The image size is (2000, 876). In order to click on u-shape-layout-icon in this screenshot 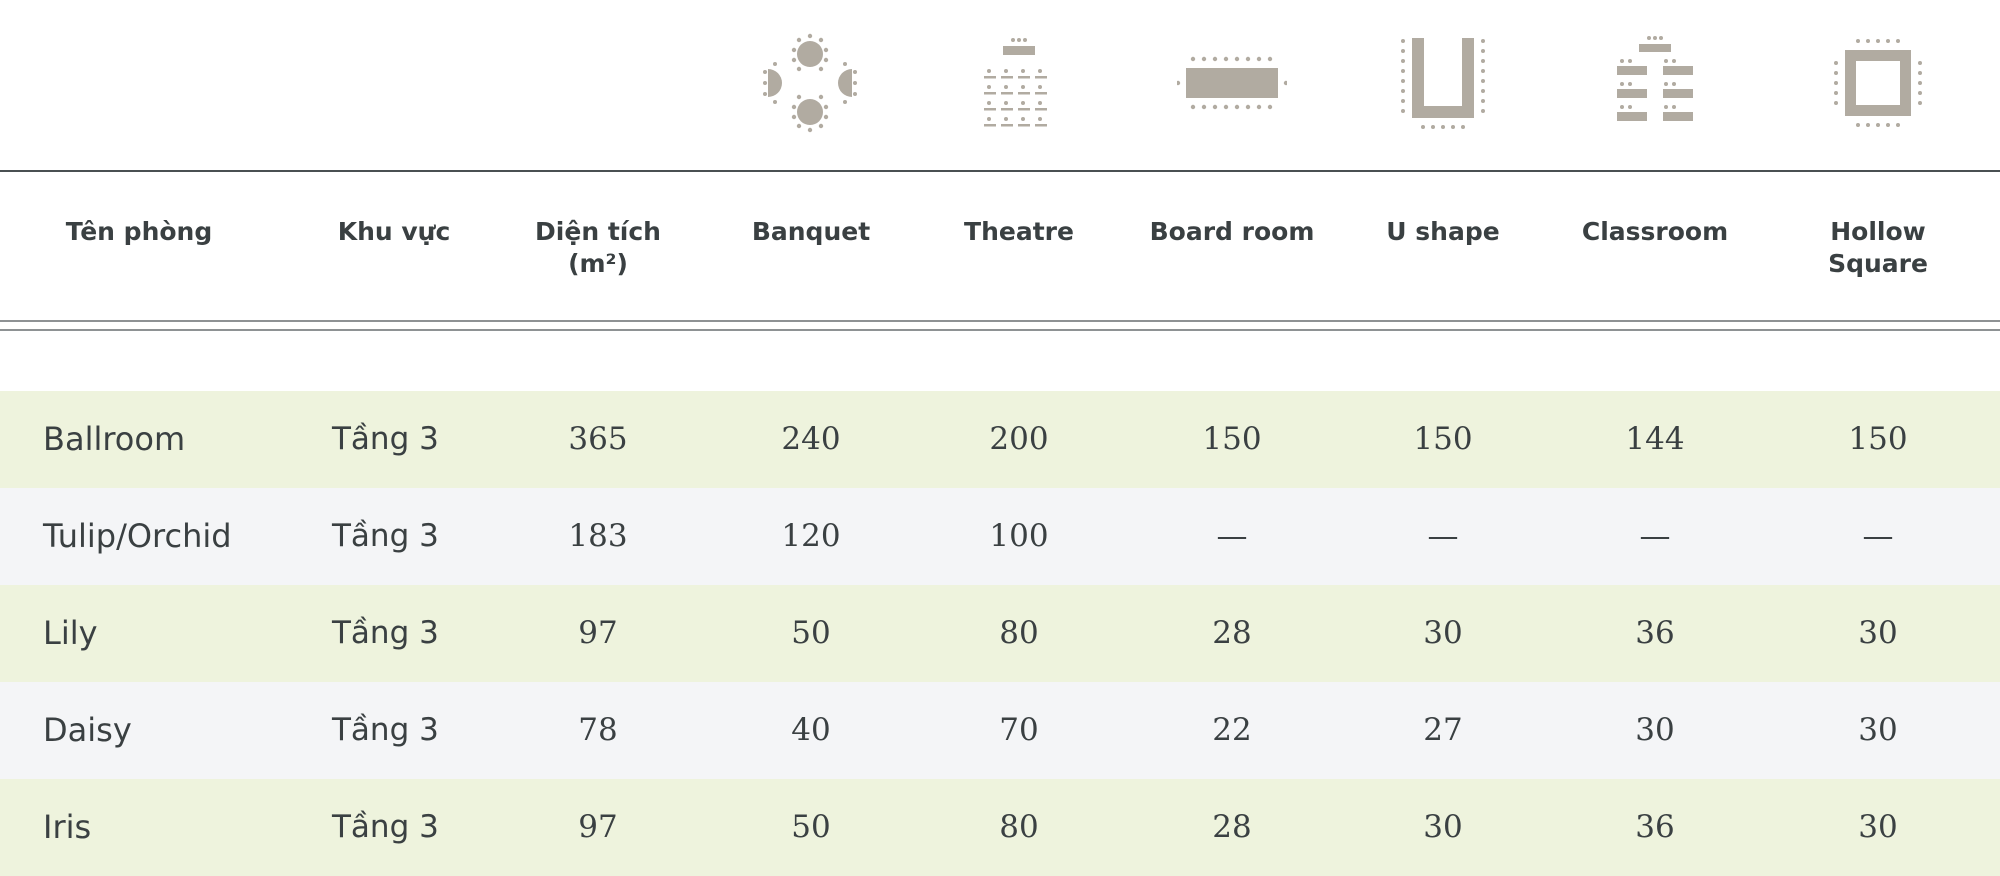, I will do `click(1443, 83)`.